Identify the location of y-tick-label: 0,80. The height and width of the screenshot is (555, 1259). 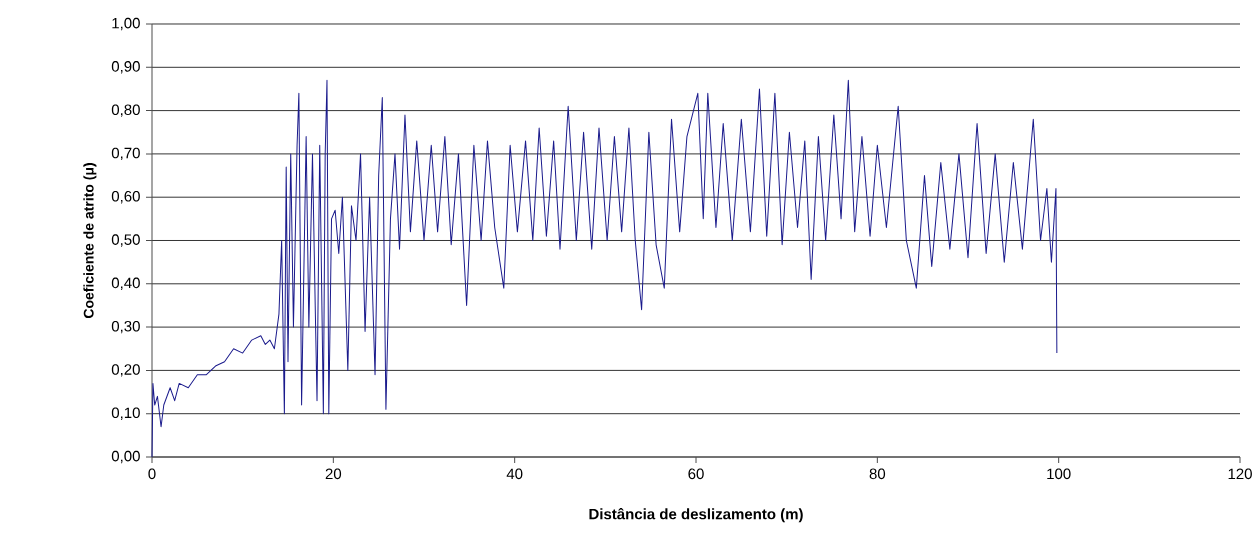
(125, 110).